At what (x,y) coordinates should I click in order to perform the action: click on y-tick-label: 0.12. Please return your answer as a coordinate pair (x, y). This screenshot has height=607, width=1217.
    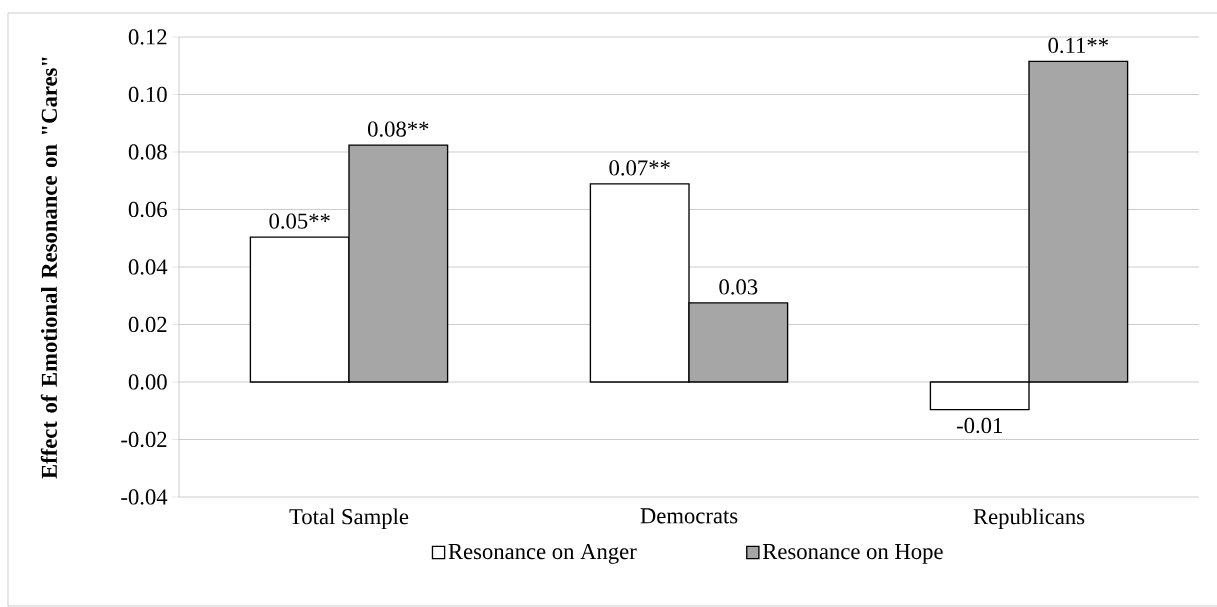
    Looking at the image, I should click on (147, 37).